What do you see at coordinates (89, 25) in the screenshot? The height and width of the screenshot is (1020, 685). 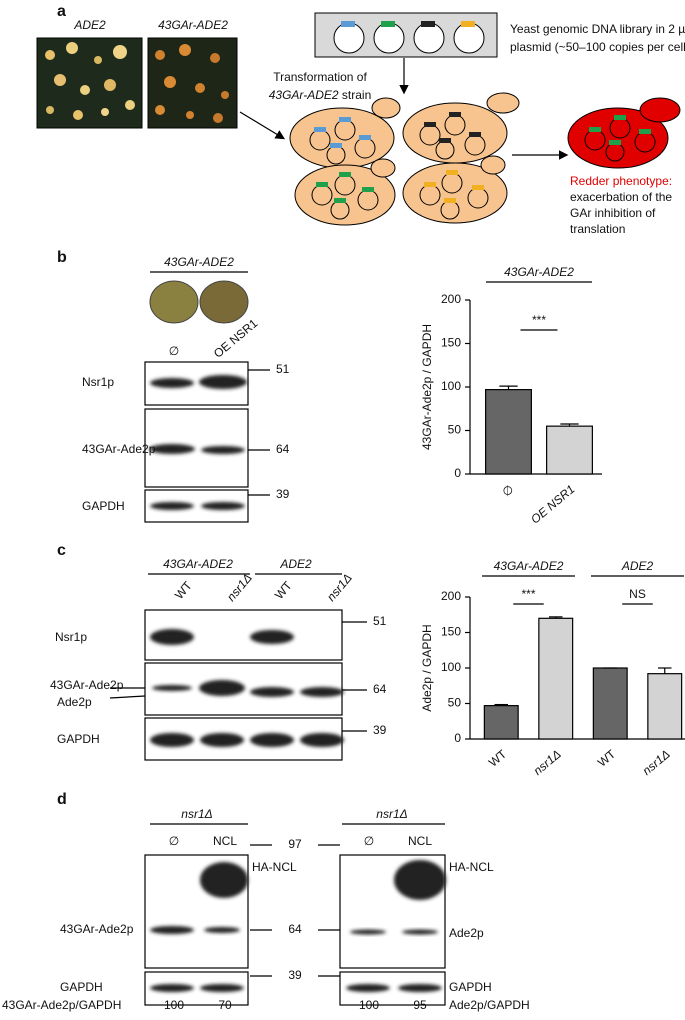 I see `plate-label: ADE2` at bounding box center [89, 25].